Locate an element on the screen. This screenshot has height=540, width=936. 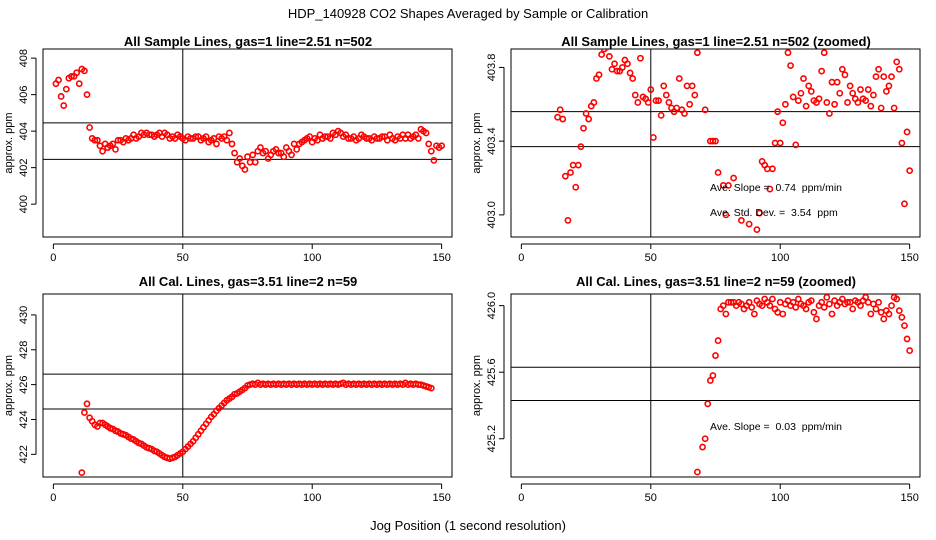
y-tick-label: 425.6 is located at coordinates (492, 372).